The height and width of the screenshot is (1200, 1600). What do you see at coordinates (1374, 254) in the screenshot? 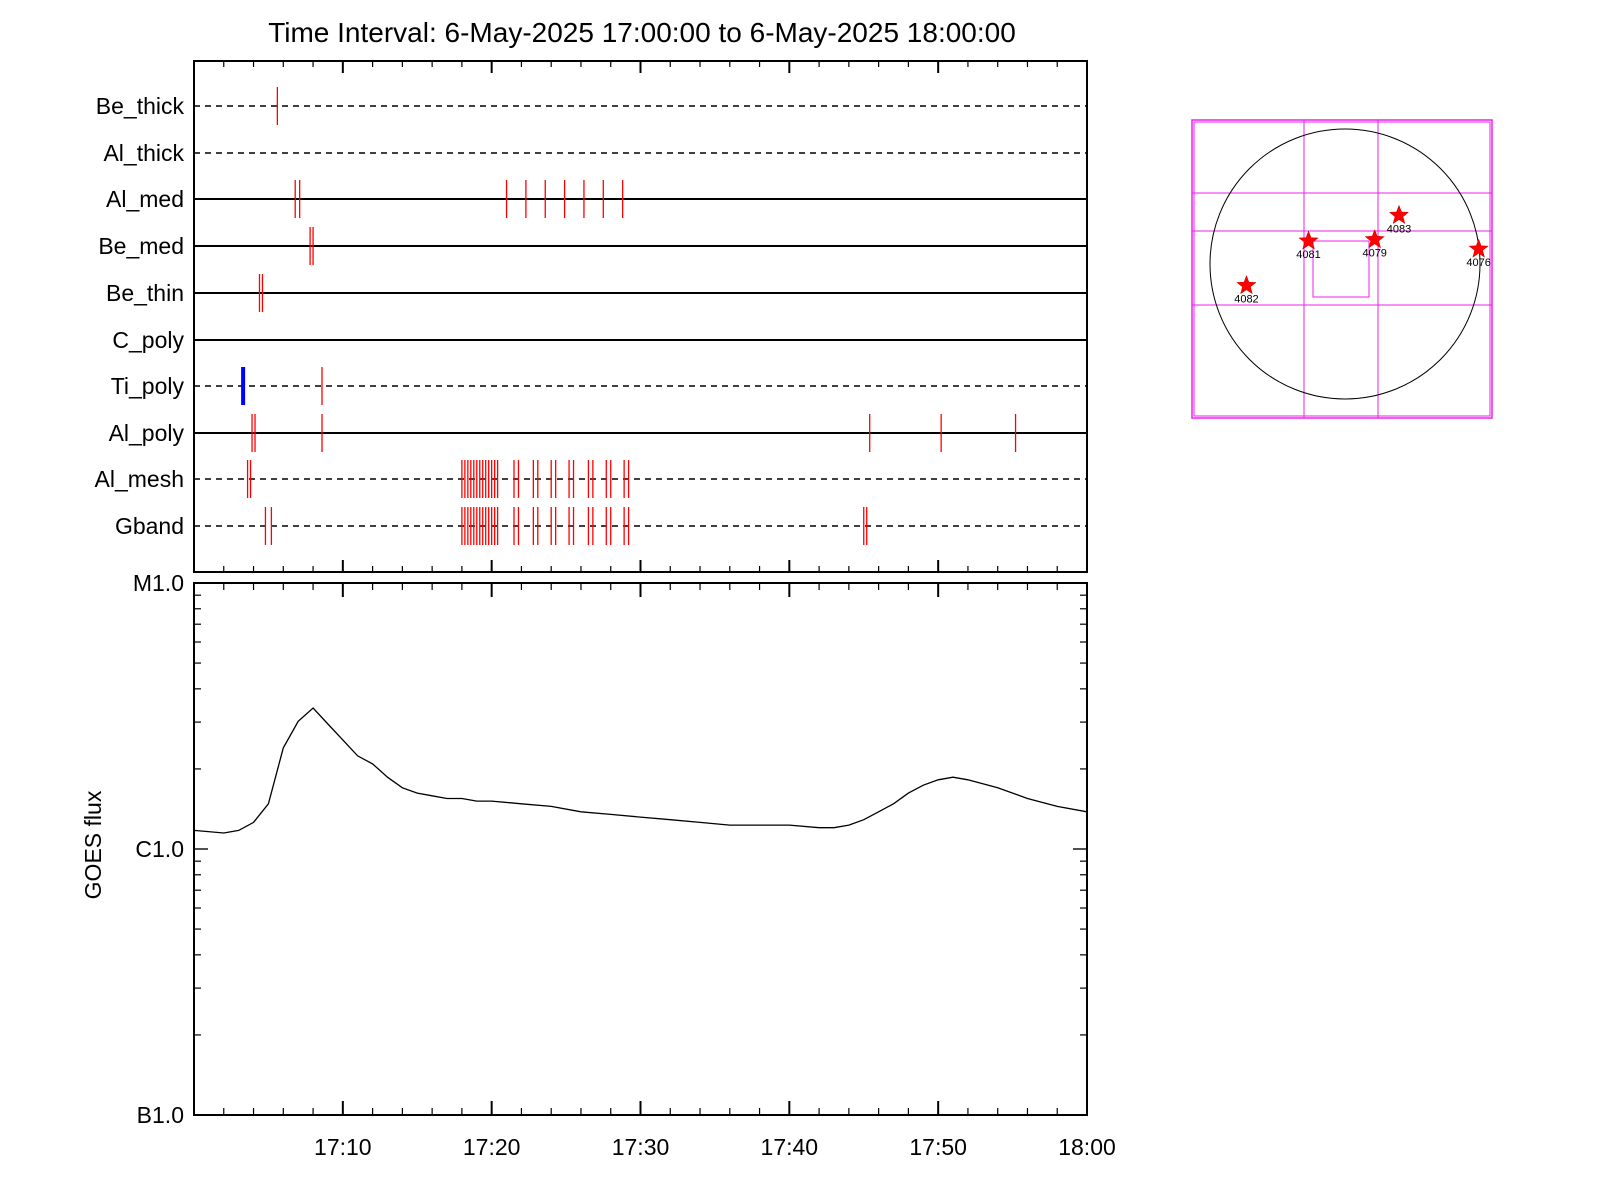
I see `active-region-label: 4079` at bounding box center [1374, 254].